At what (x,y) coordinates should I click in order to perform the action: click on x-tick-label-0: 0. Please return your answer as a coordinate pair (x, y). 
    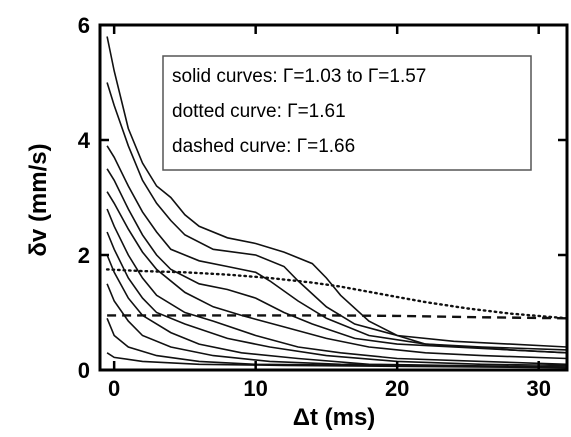
    Looking at the image, I should click on (114, 388).